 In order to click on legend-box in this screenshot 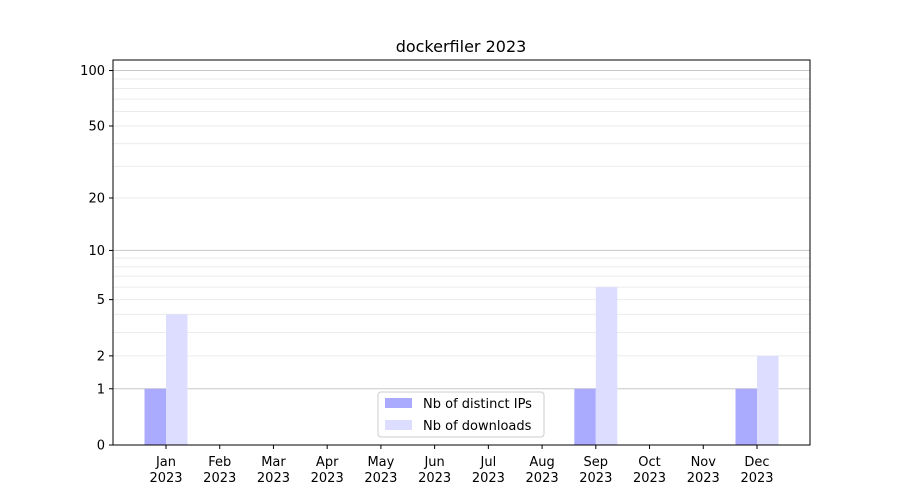, I will do `click(461, 414)`.